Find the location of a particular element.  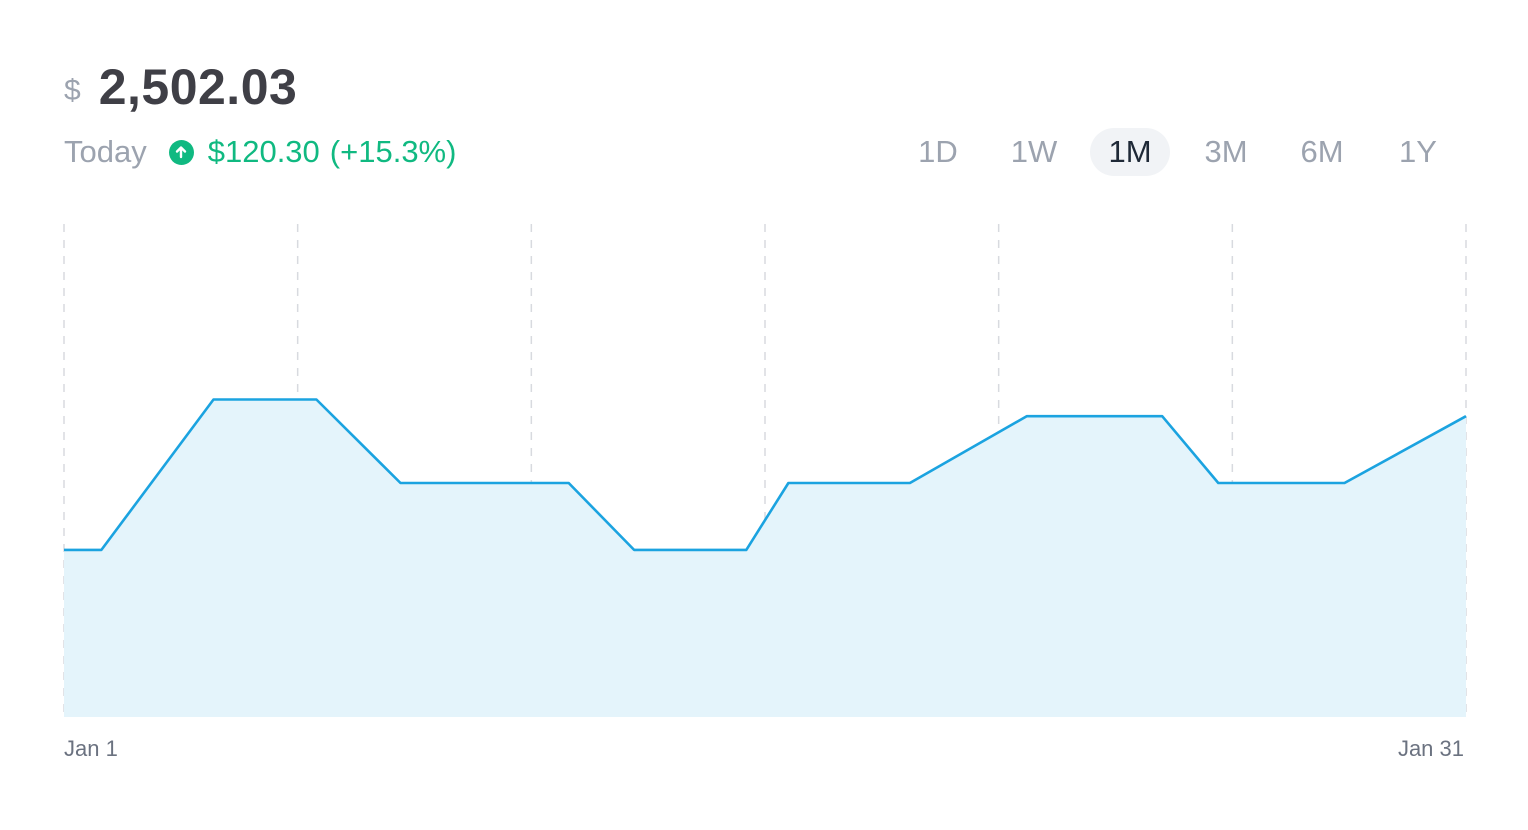

range-1m-button: 1M is located at coordinates (1130, 152).